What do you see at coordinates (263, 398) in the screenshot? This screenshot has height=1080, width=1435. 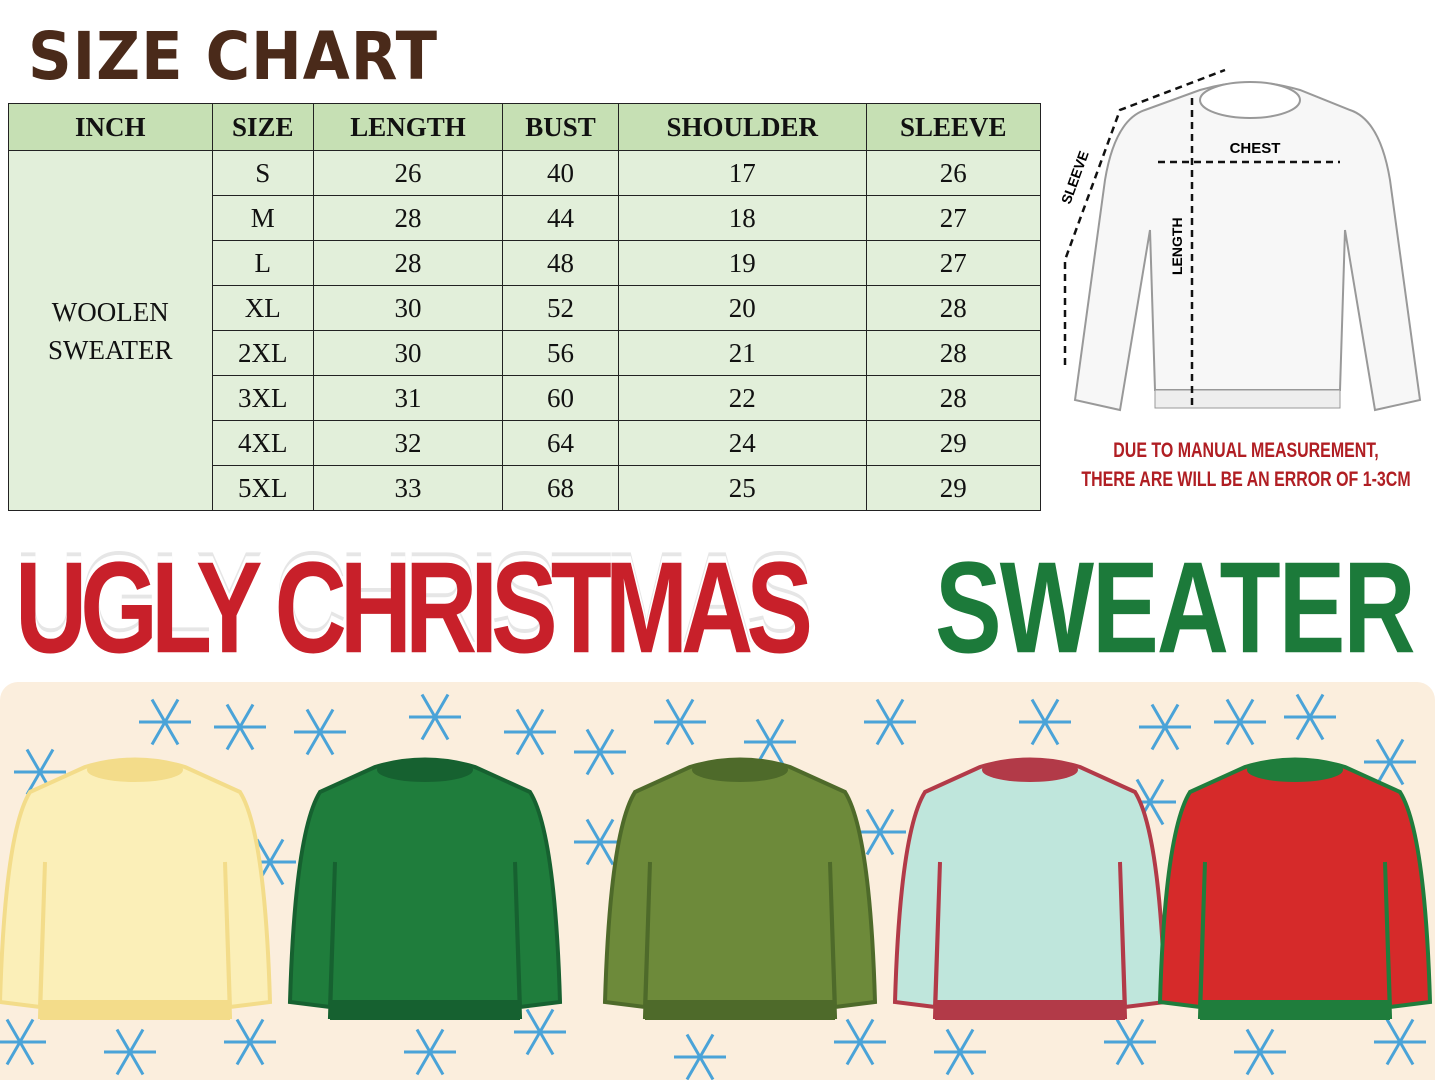 I see `table-cell: 3XL` at bounding box center [263, 398].